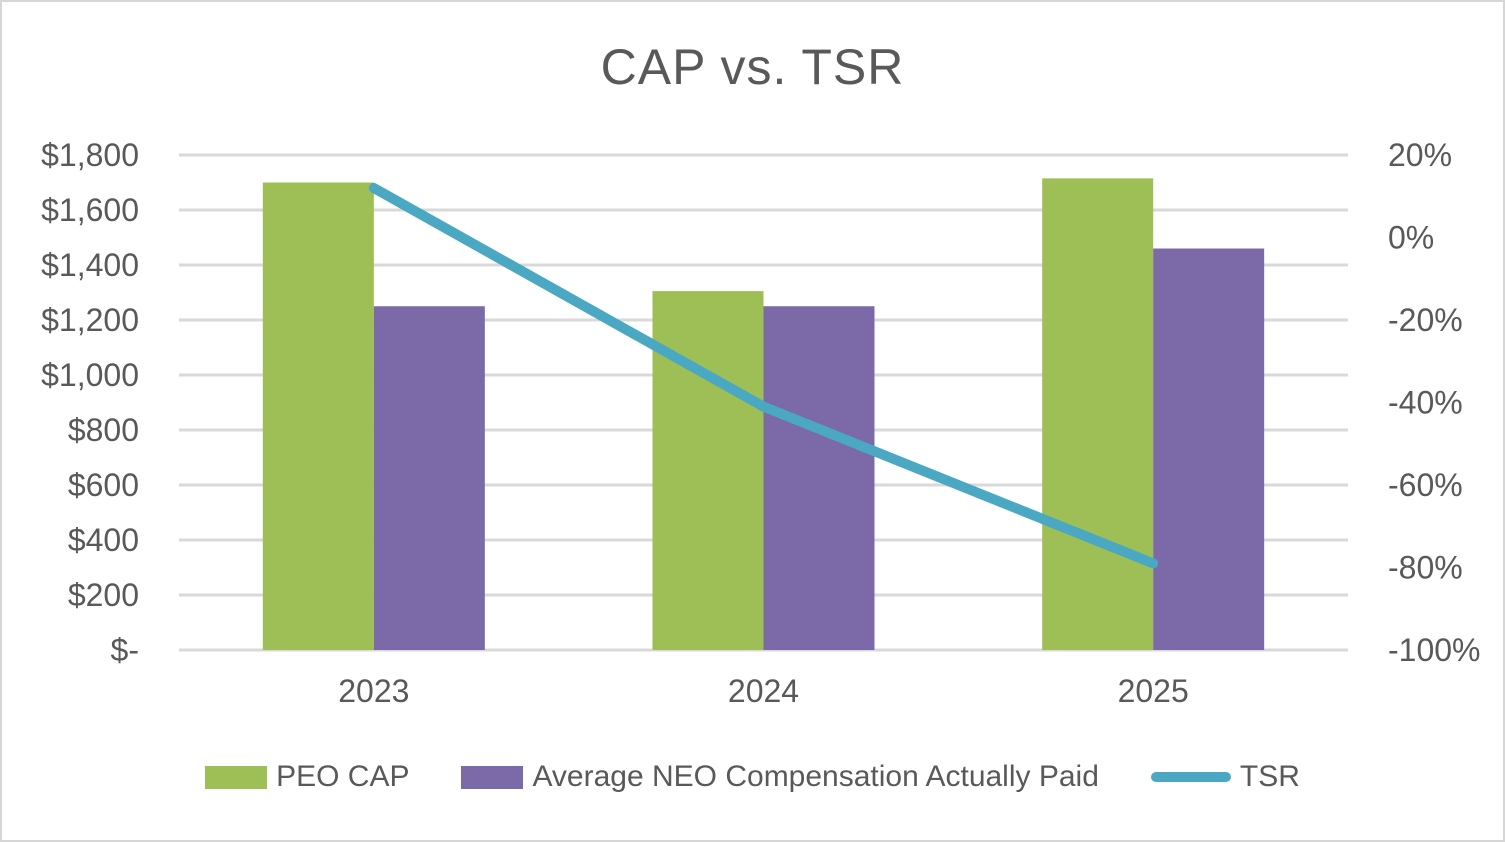 This screenshot has width=1505, height=842. Describe the element at coordinates (343, 776) in the screenshot. I see `legend-label: PEO CAP` at that location.